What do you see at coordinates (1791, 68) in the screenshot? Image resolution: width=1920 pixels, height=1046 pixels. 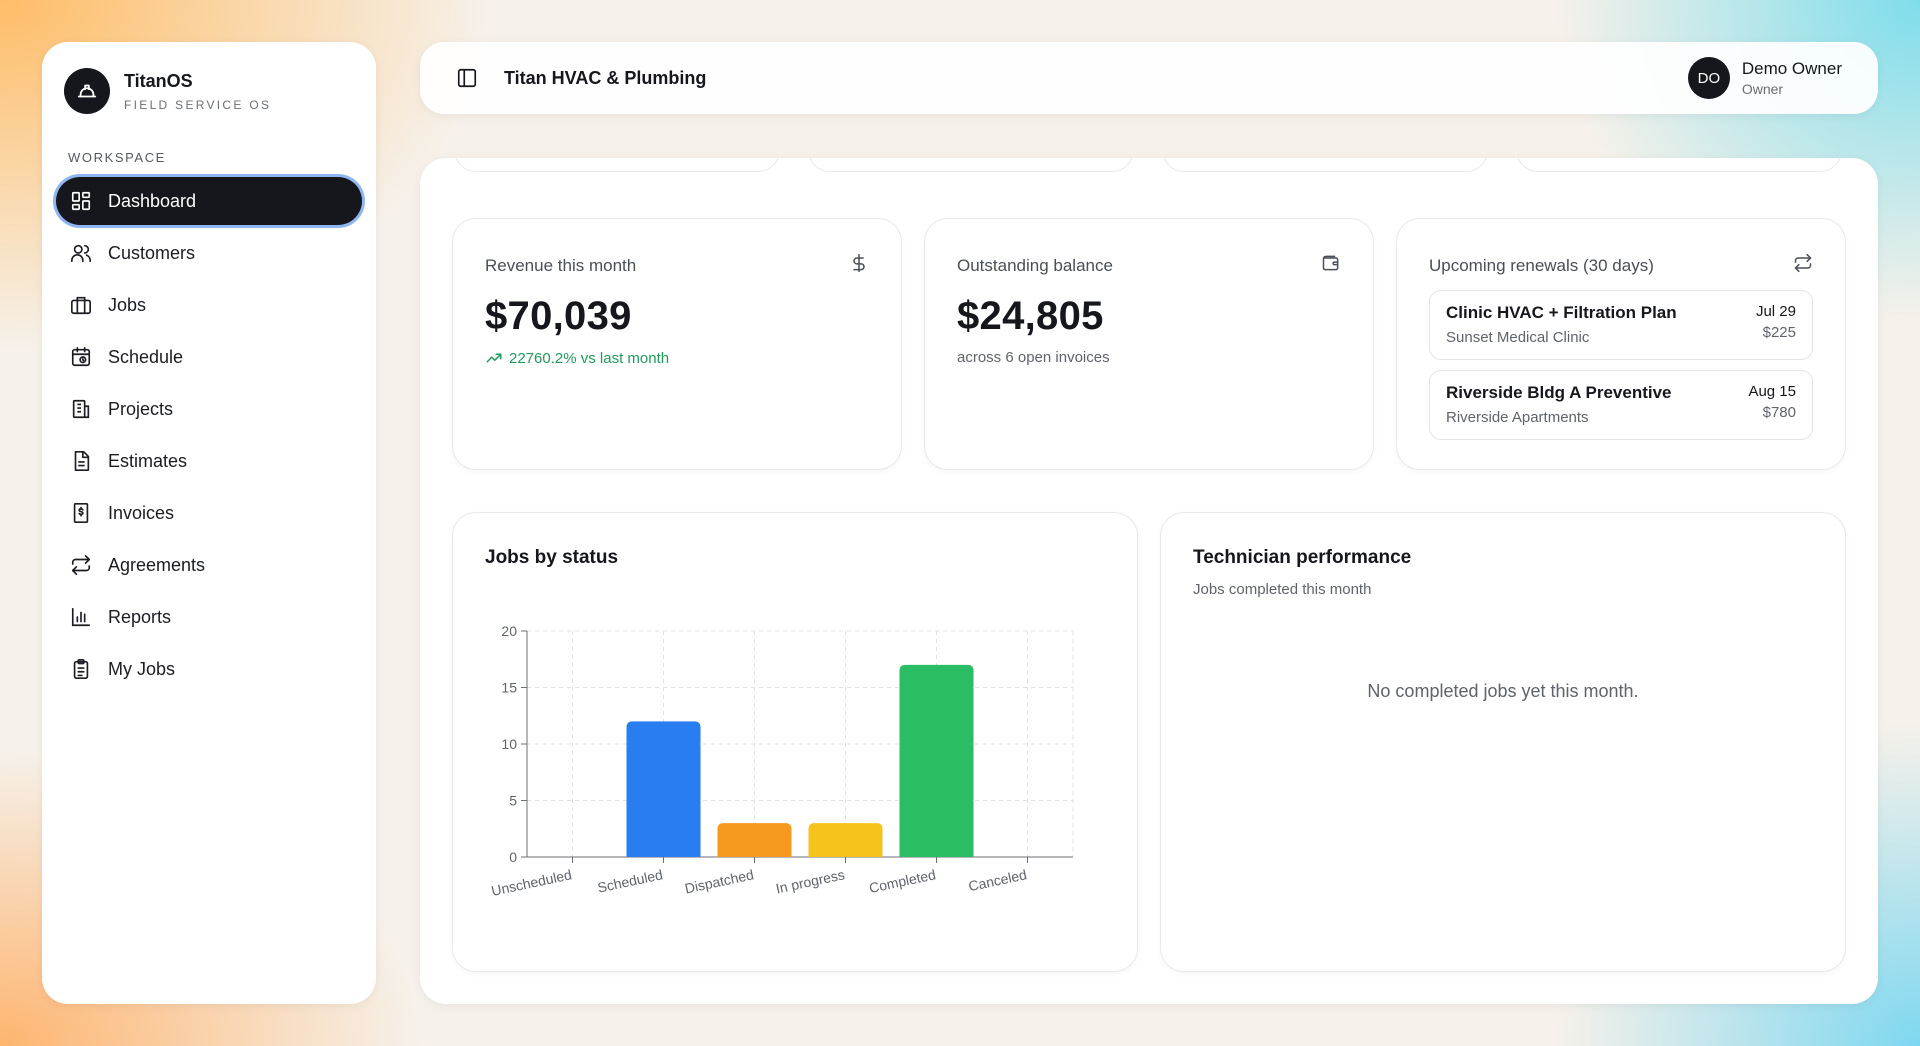 I see `user-name: Demo Owner` at bounding box center [1791, 68].